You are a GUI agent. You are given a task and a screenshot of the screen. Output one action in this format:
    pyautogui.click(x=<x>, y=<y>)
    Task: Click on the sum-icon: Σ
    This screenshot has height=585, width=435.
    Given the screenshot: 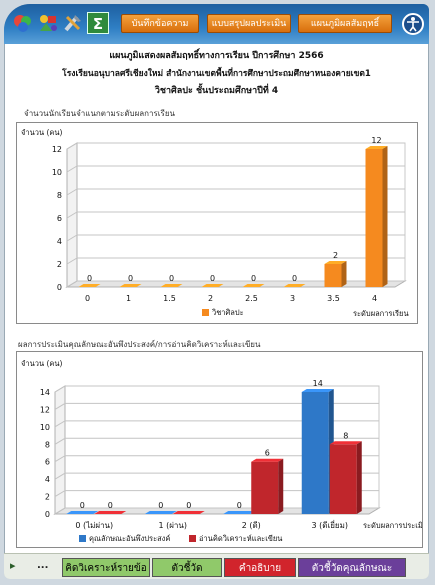 What is the action you would take?
    pyautogui.click(x=98, y=23)
    